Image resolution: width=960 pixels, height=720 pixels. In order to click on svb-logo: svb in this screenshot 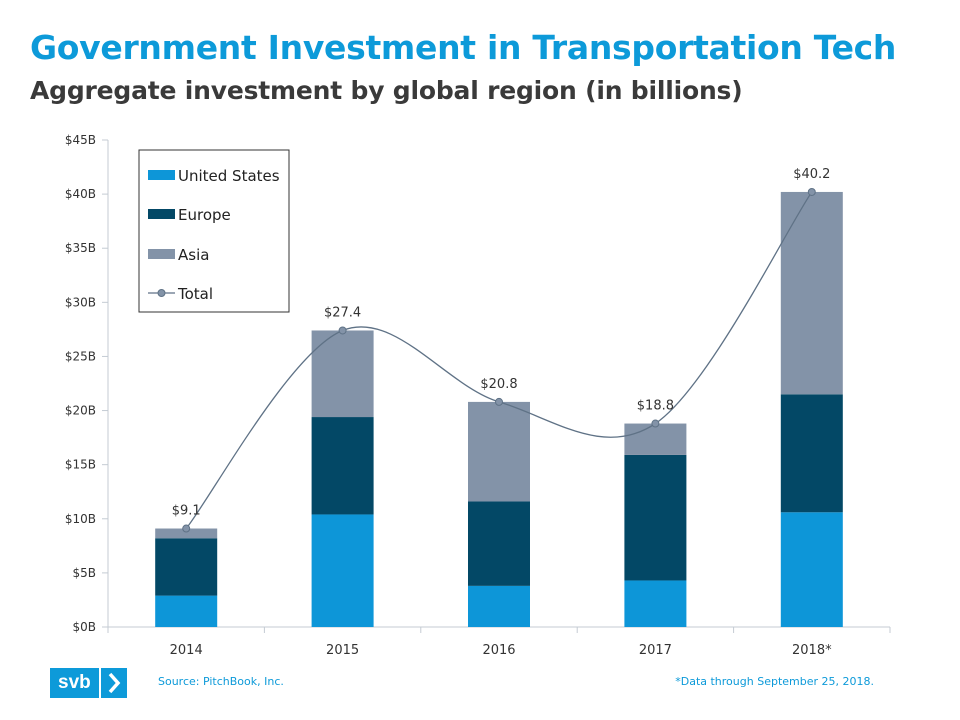, I will do `click(88, 683)`.